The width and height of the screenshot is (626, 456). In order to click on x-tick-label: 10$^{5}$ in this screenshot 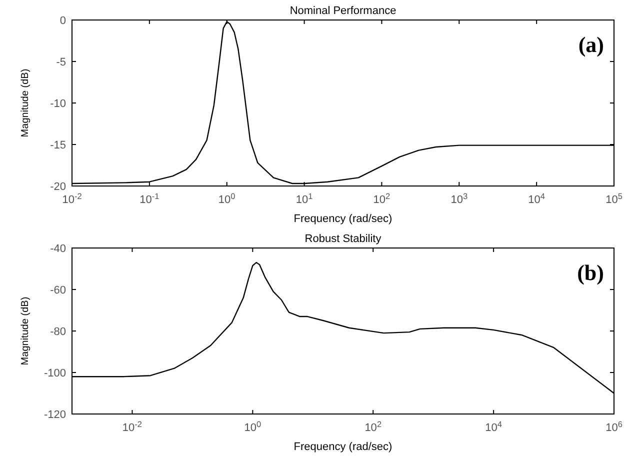, I will do `click(614, 199)`.